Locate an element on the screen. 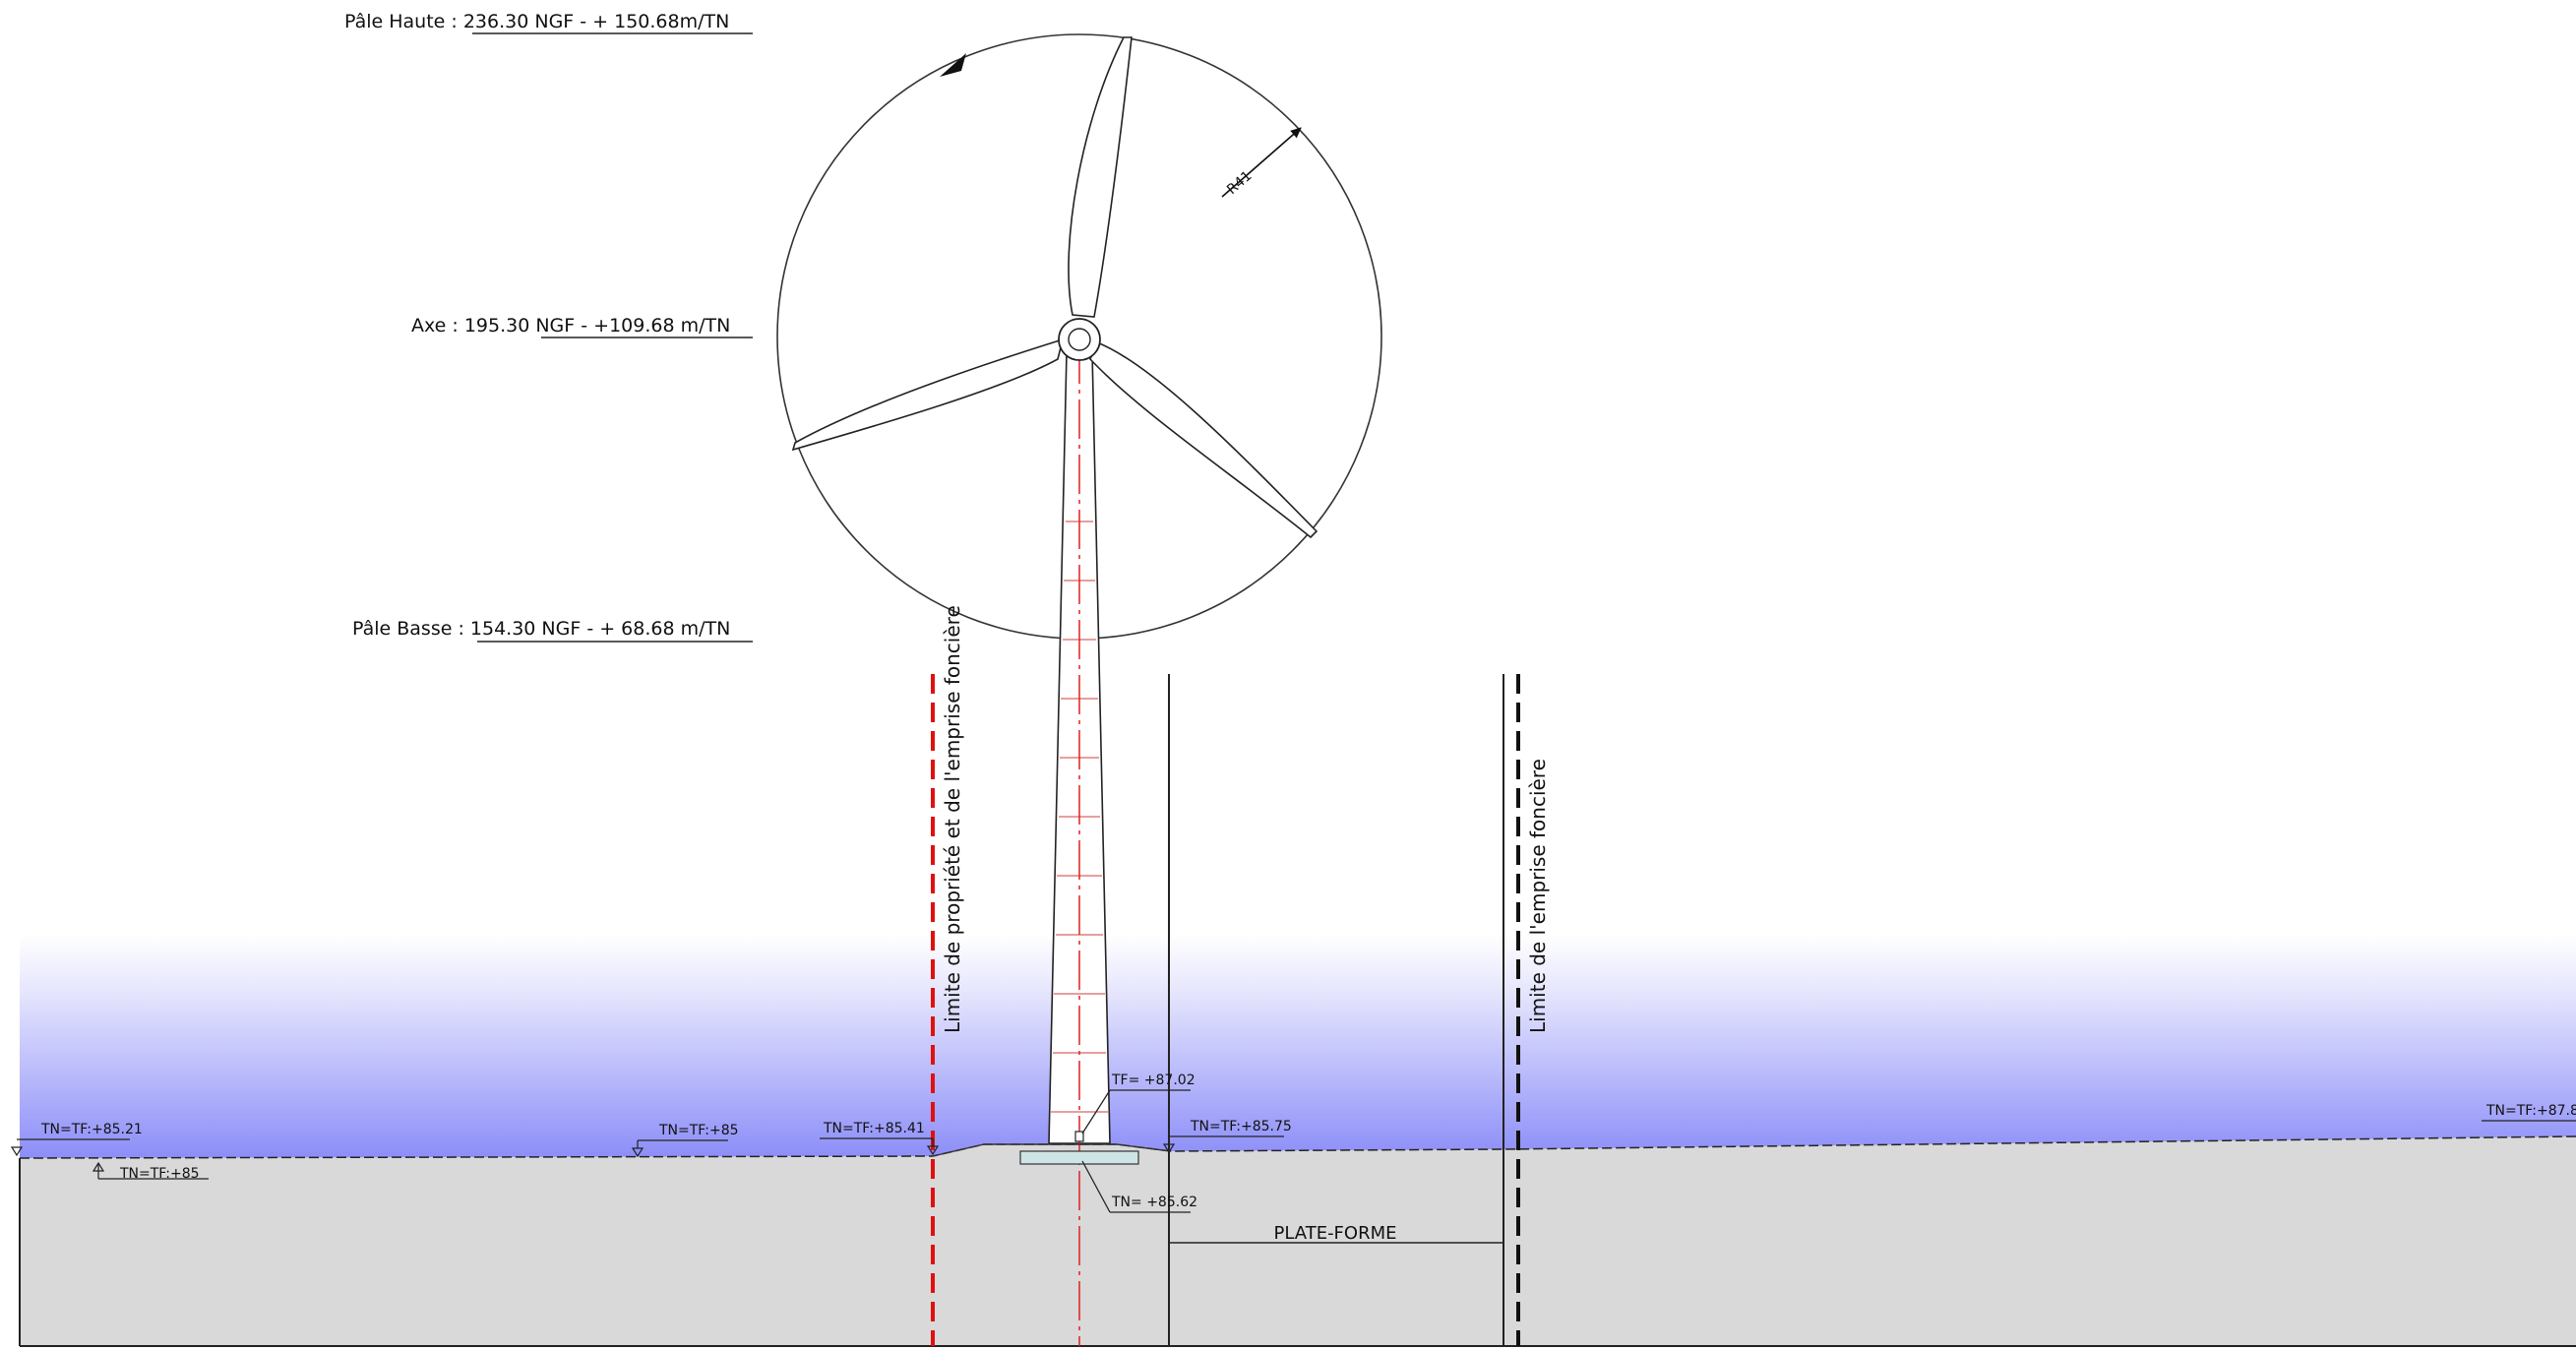 The width and height of the screenshot is (2576, 1349). level-blade-bottom-label: Pâle Basse : 154.30 NGF - + 68.68 m/TN is located at coordinates (541, 629).